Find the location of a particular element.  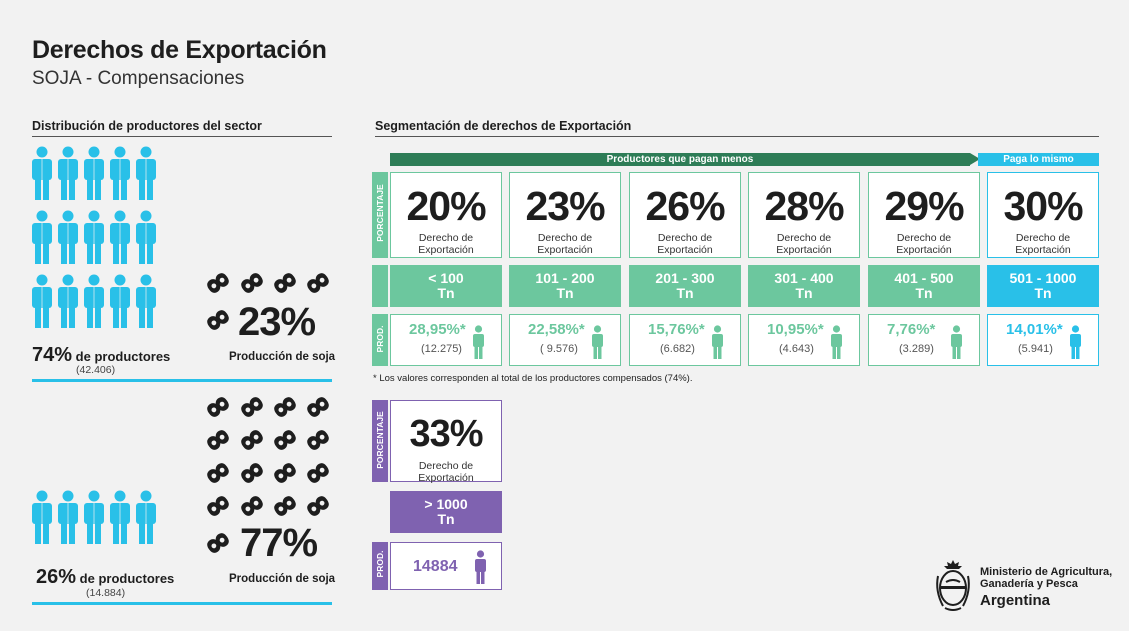

tier-range: 501 - 1000 Tn is located at coordinates (1043, 286).